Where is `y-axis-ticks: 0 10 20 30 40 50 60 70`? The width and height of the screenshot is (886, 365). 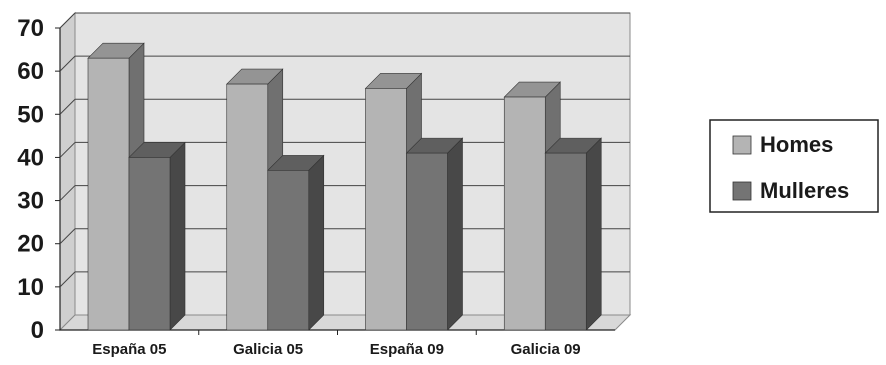 y-axis-ticks: 0 10 20 30 40 50 60 70 is located at coordinates (38, 179).